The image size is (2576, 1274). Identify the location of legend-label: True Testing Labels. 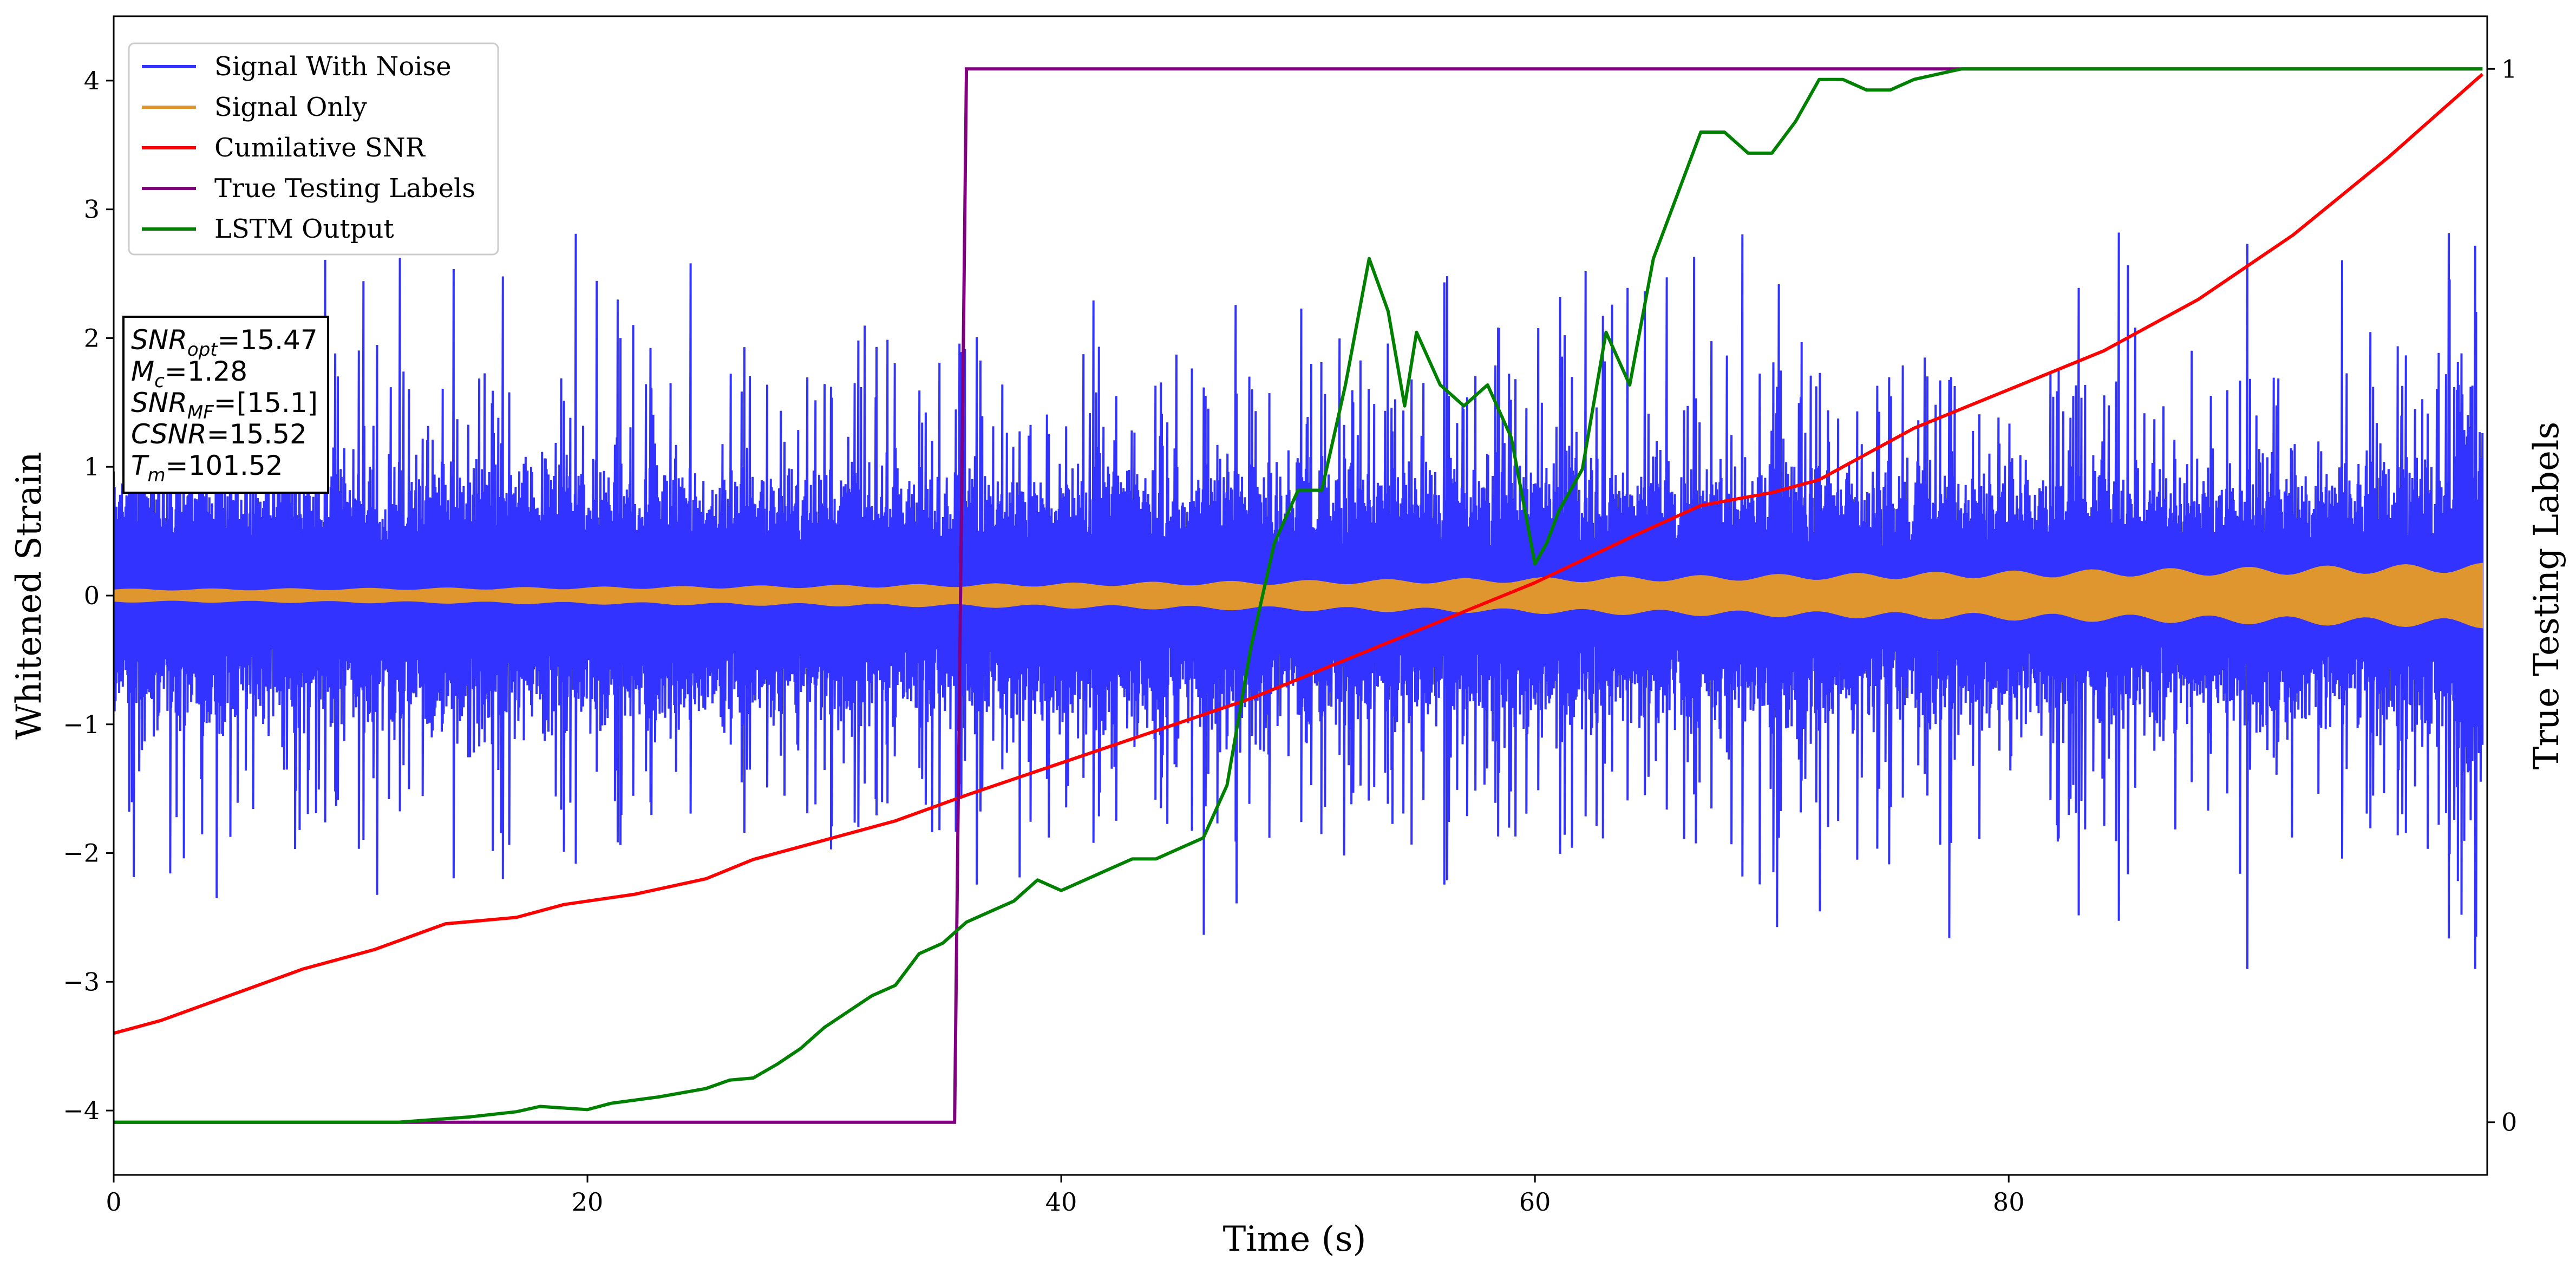
(344, 188).